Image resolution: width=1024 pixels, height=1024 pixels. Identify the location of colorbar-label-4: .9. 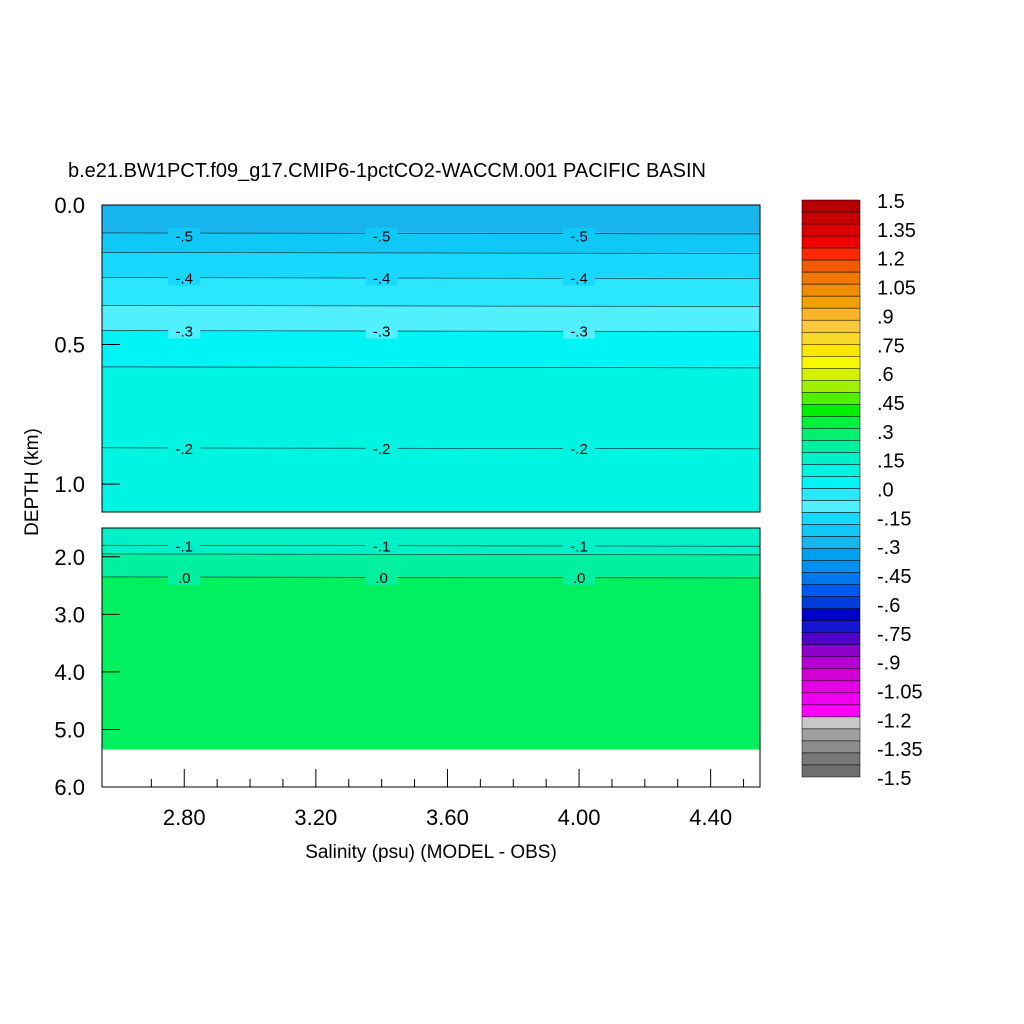
(885, 317).